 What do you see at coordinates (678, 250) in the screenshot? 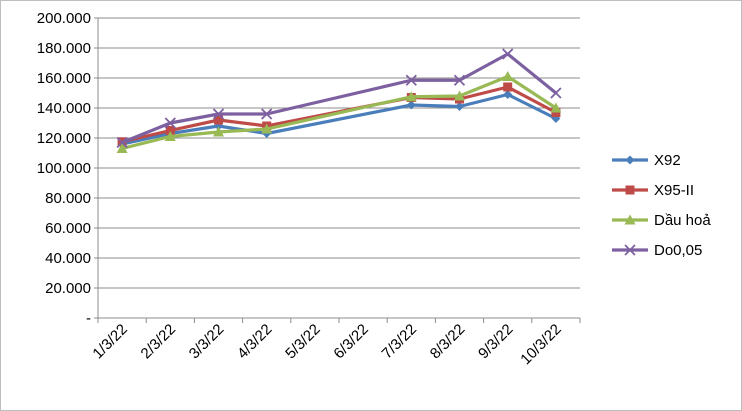
I see `legend-label-3: Do0,05` at bounding box center [678, 250].